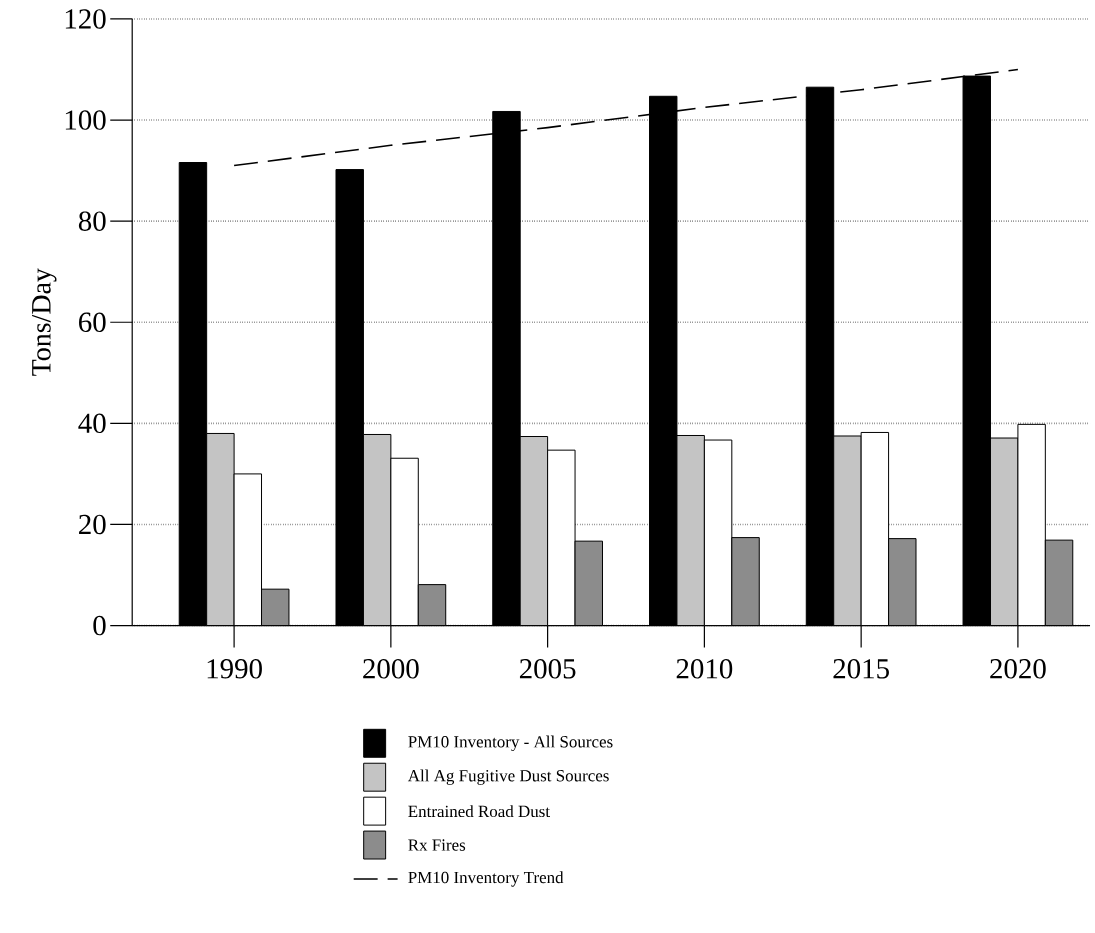 The width and height of the screenshot is (1095, 933). Describe the element at coordinates (391, 669) in the screenshot. I see `x-tick-label: 2000` at that location.